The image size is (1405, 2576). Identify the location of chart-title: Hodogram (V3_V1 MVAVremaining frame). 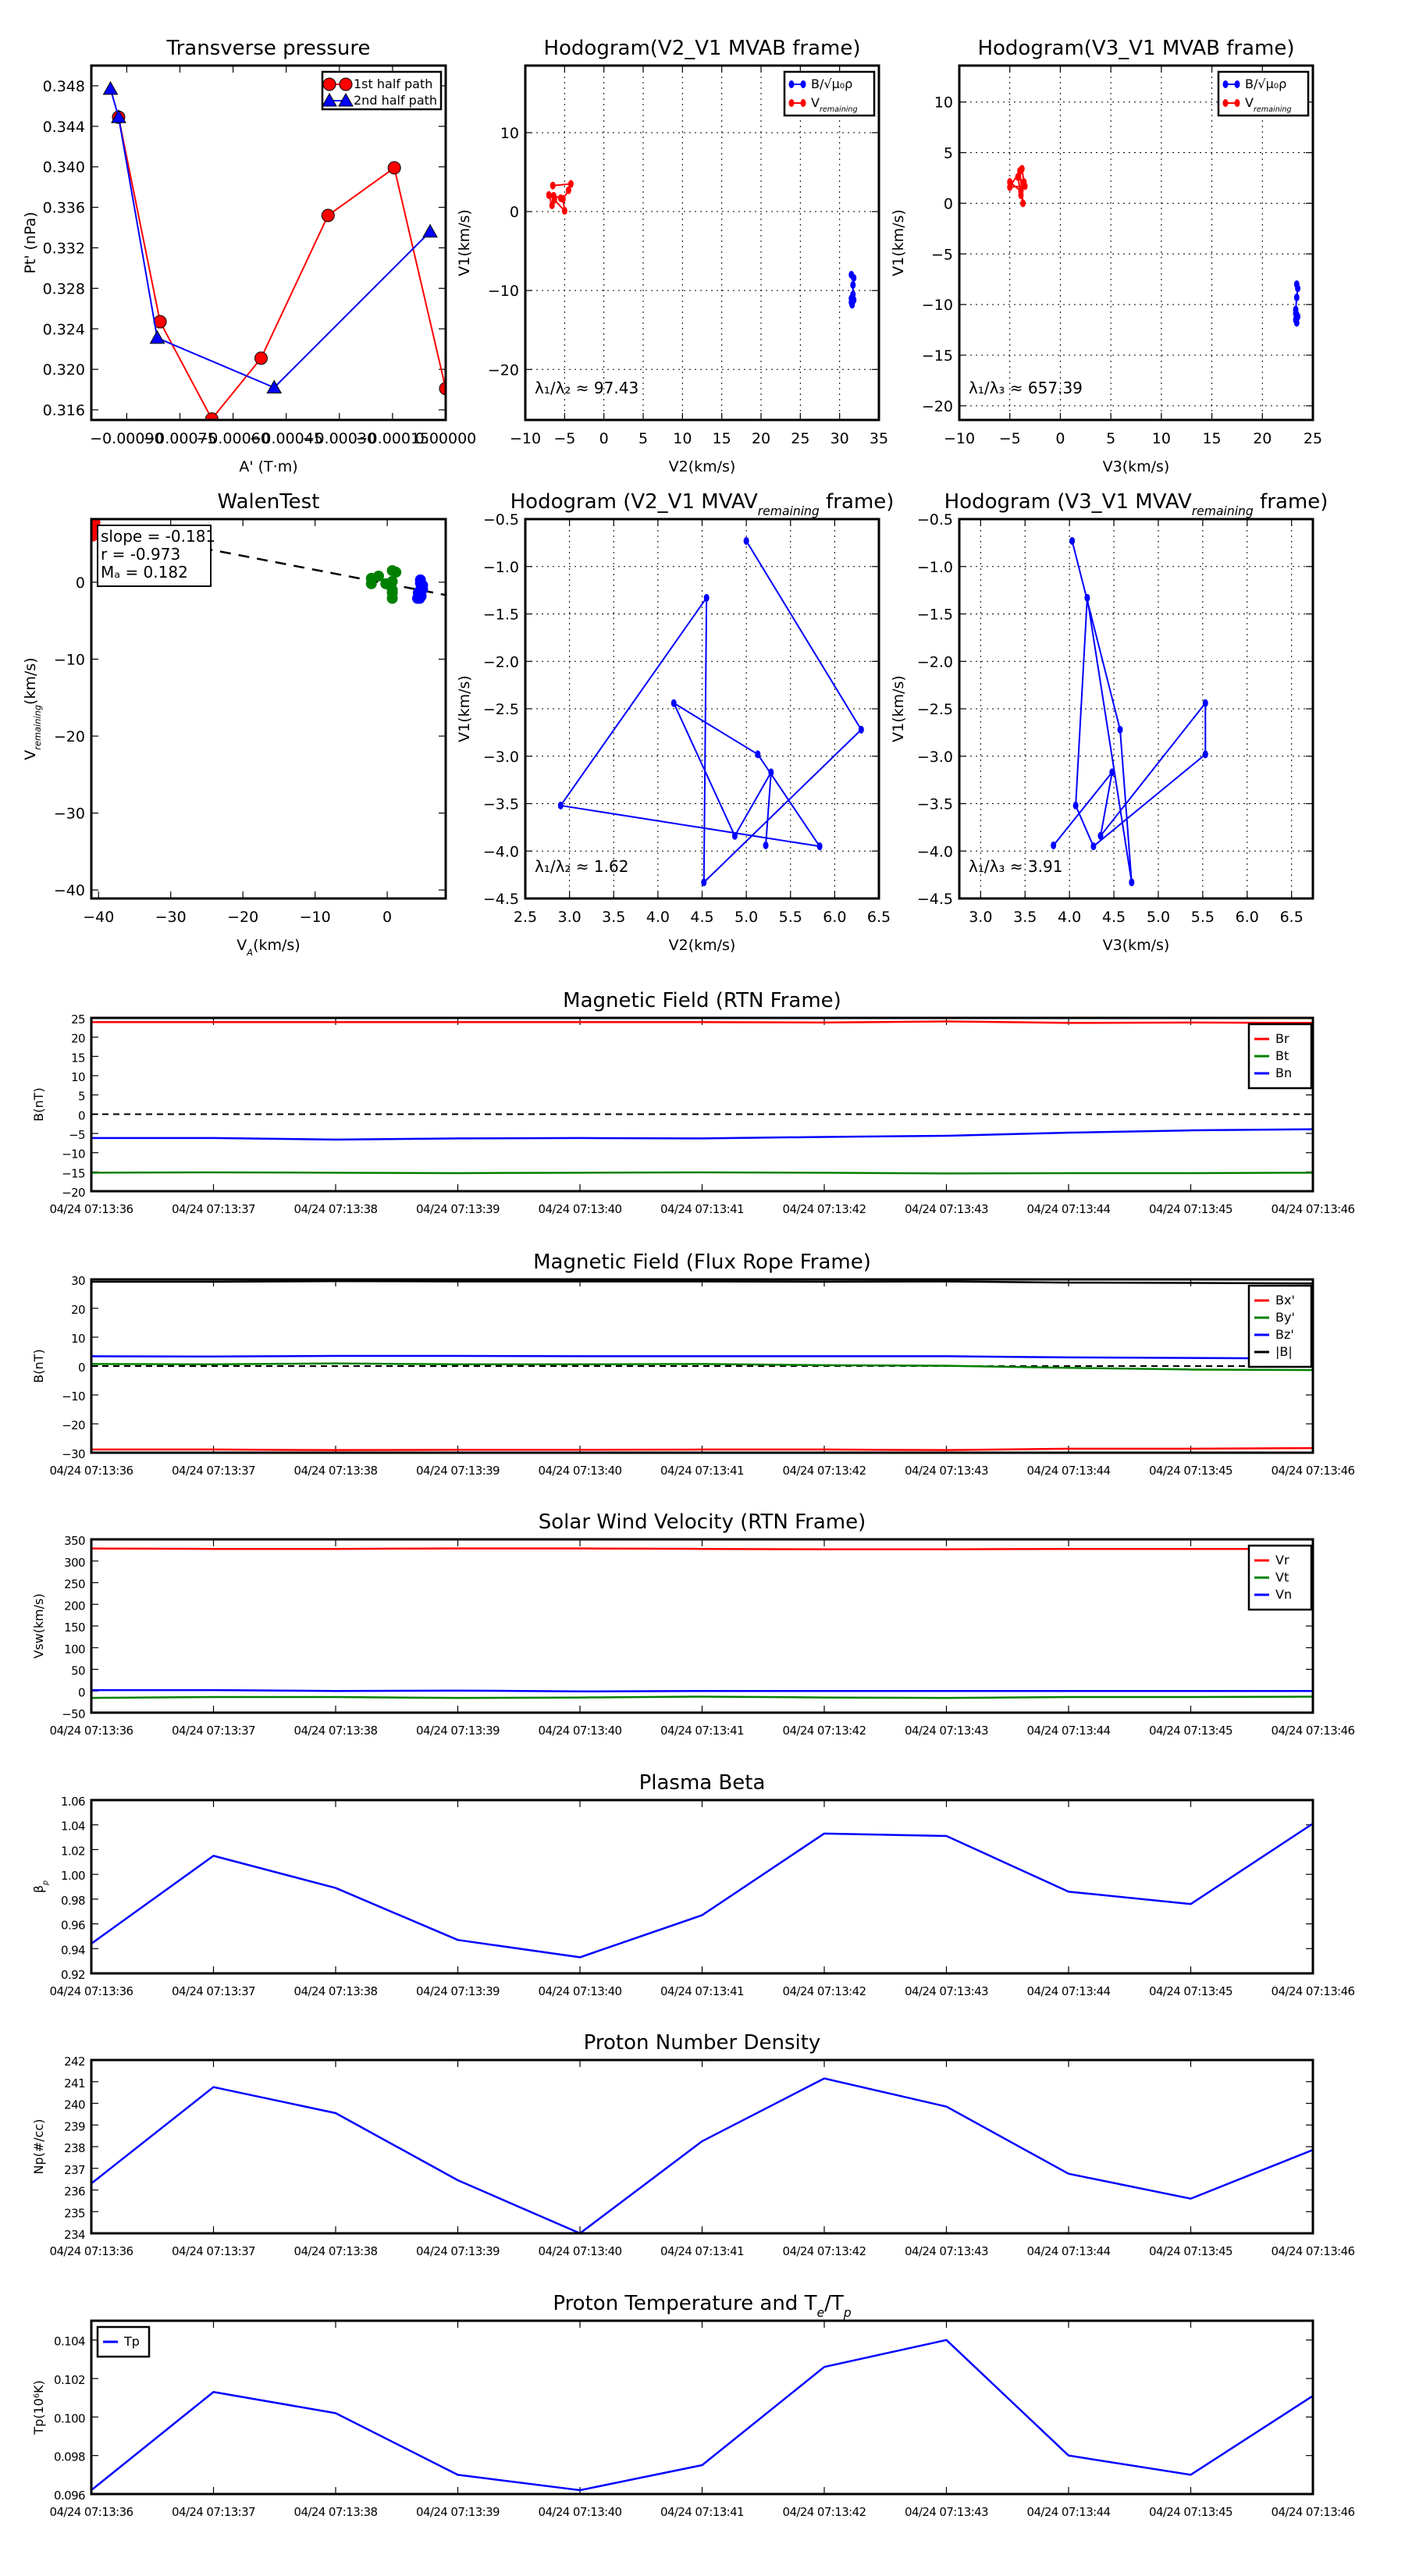
(1137, 504).